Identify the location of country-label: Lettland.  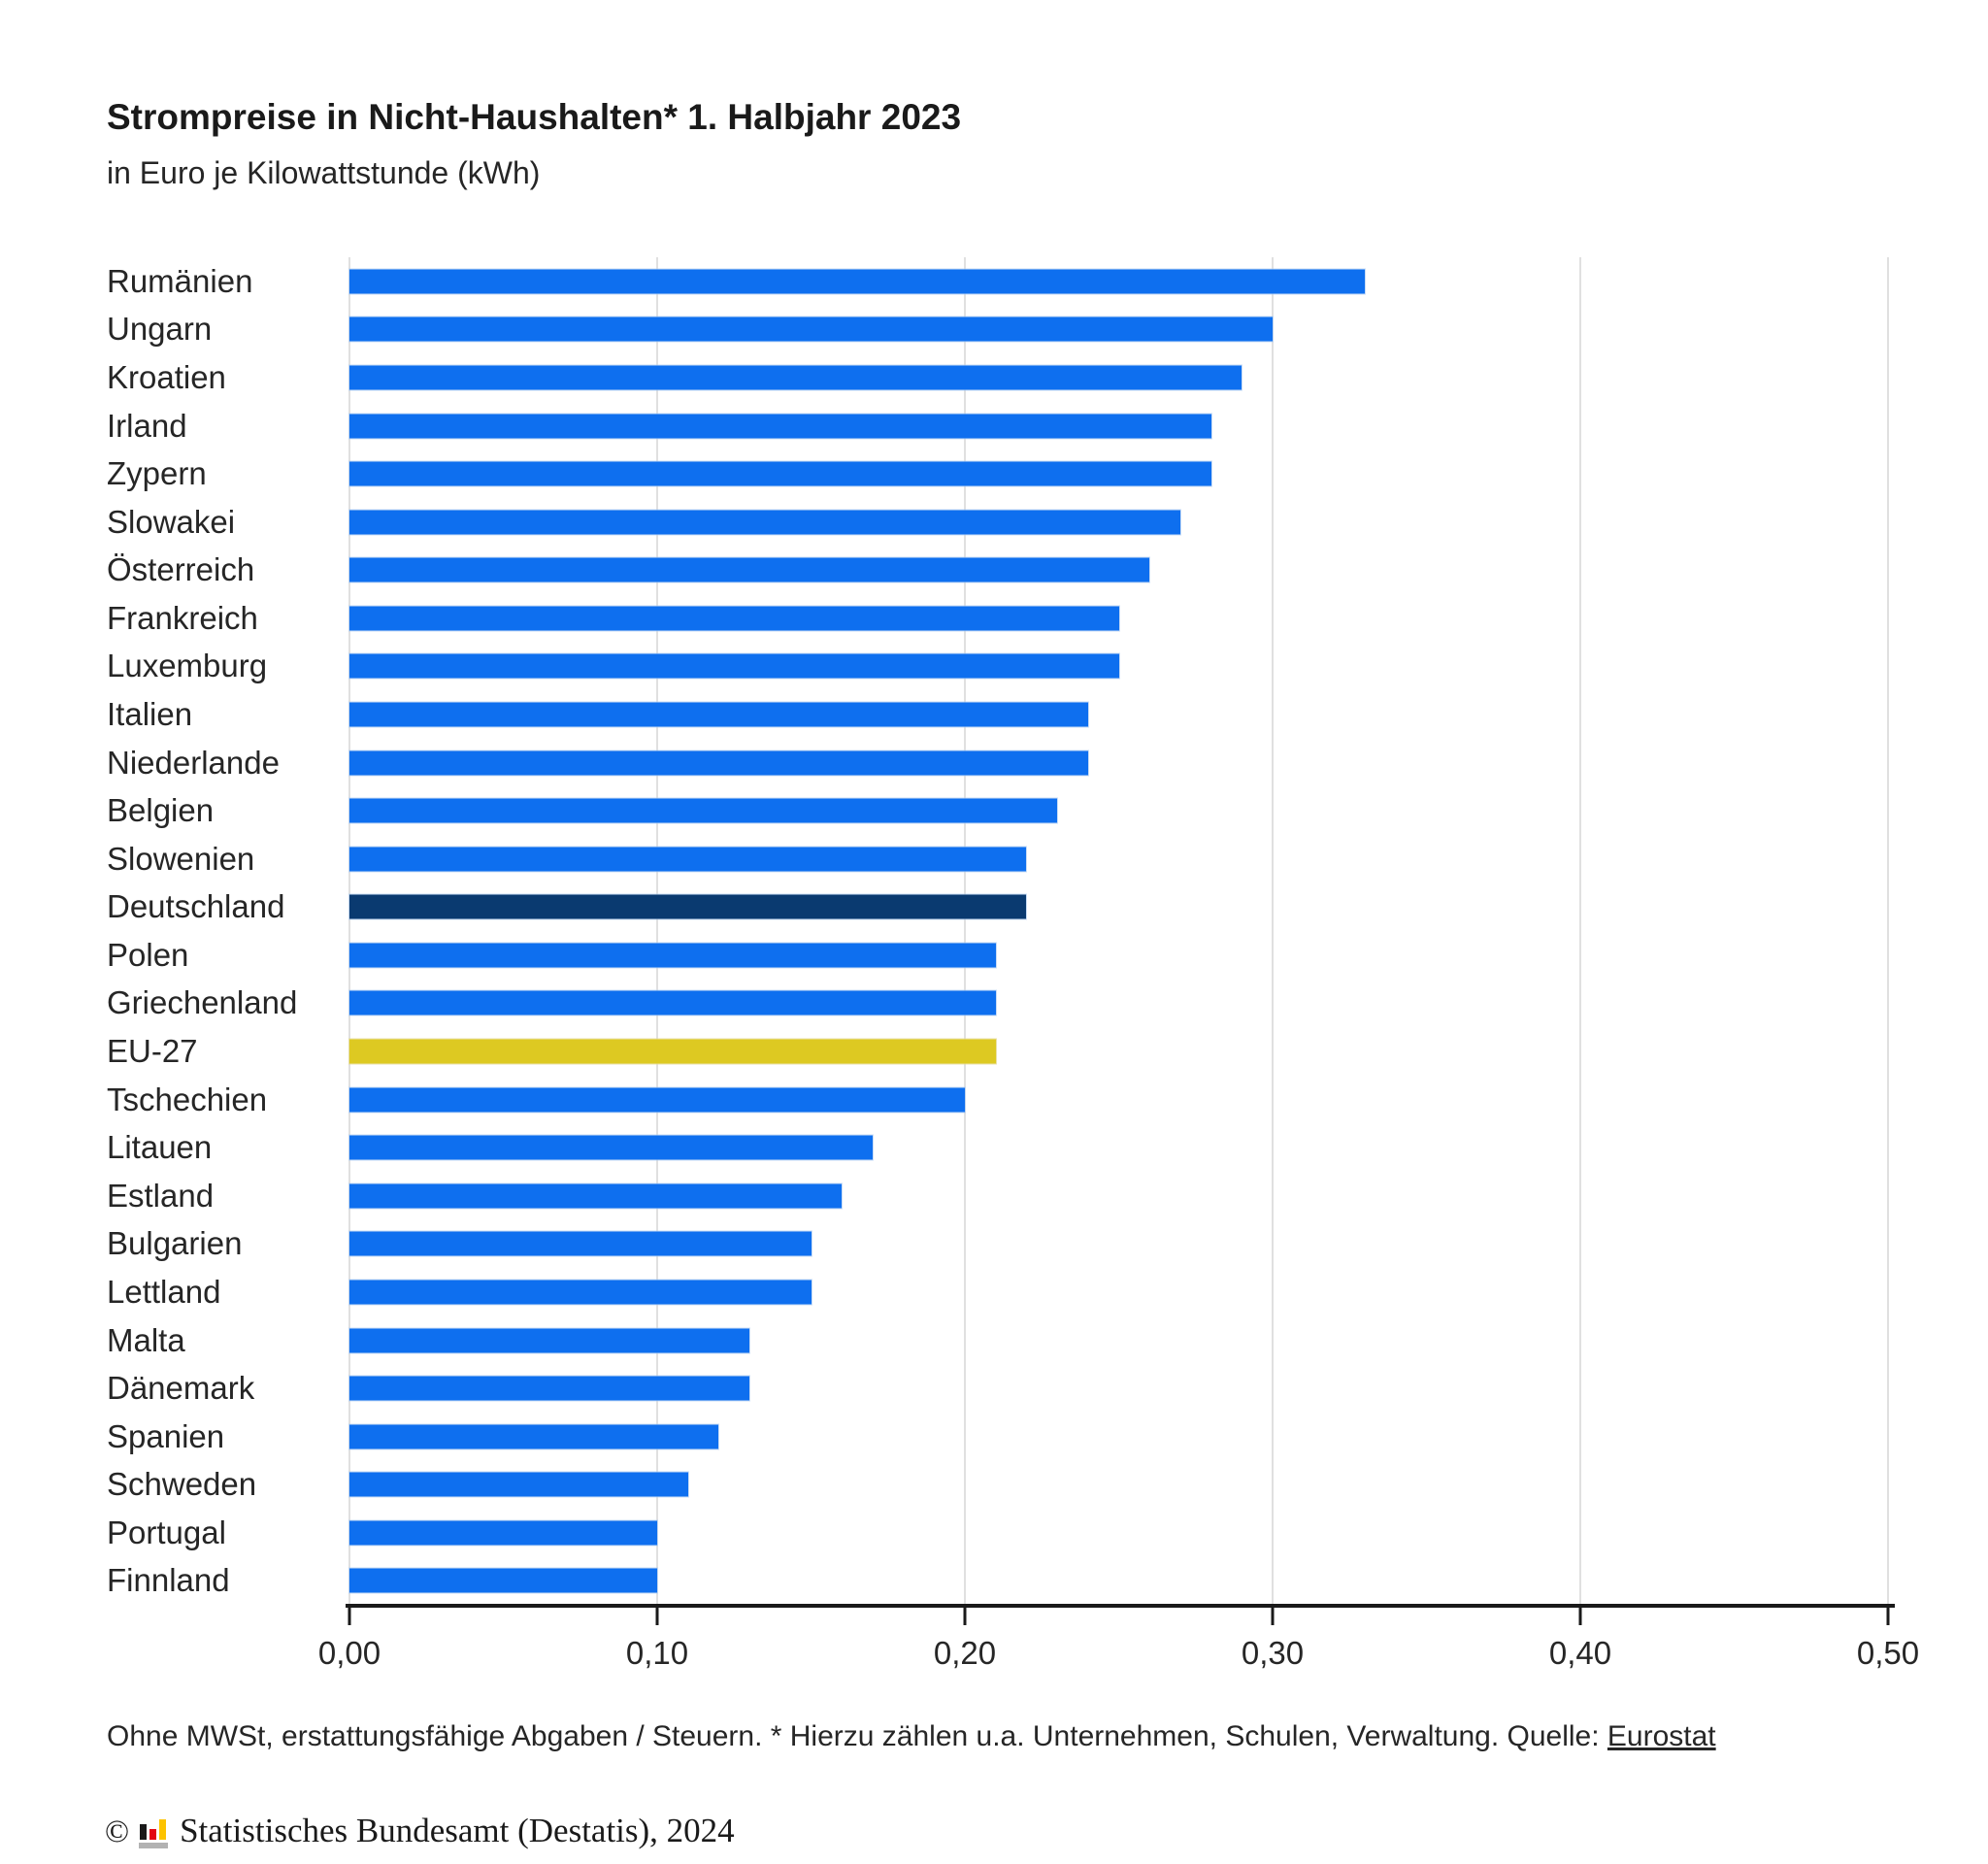
(164, 1291).